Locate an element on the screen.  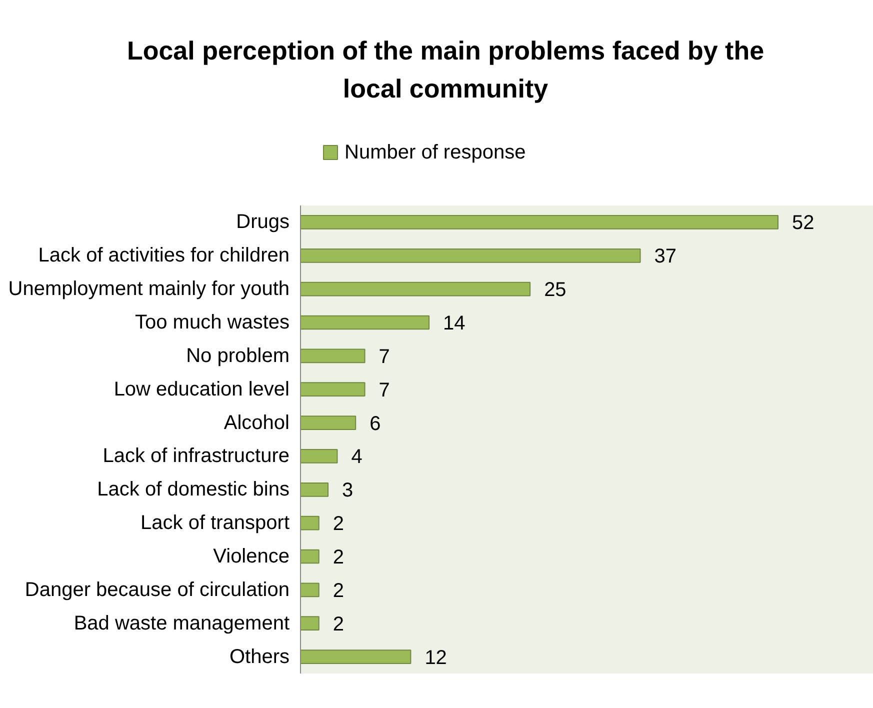
chart-title: Local perception of the main problems faced by the local community is located at coordinates (445, 70).